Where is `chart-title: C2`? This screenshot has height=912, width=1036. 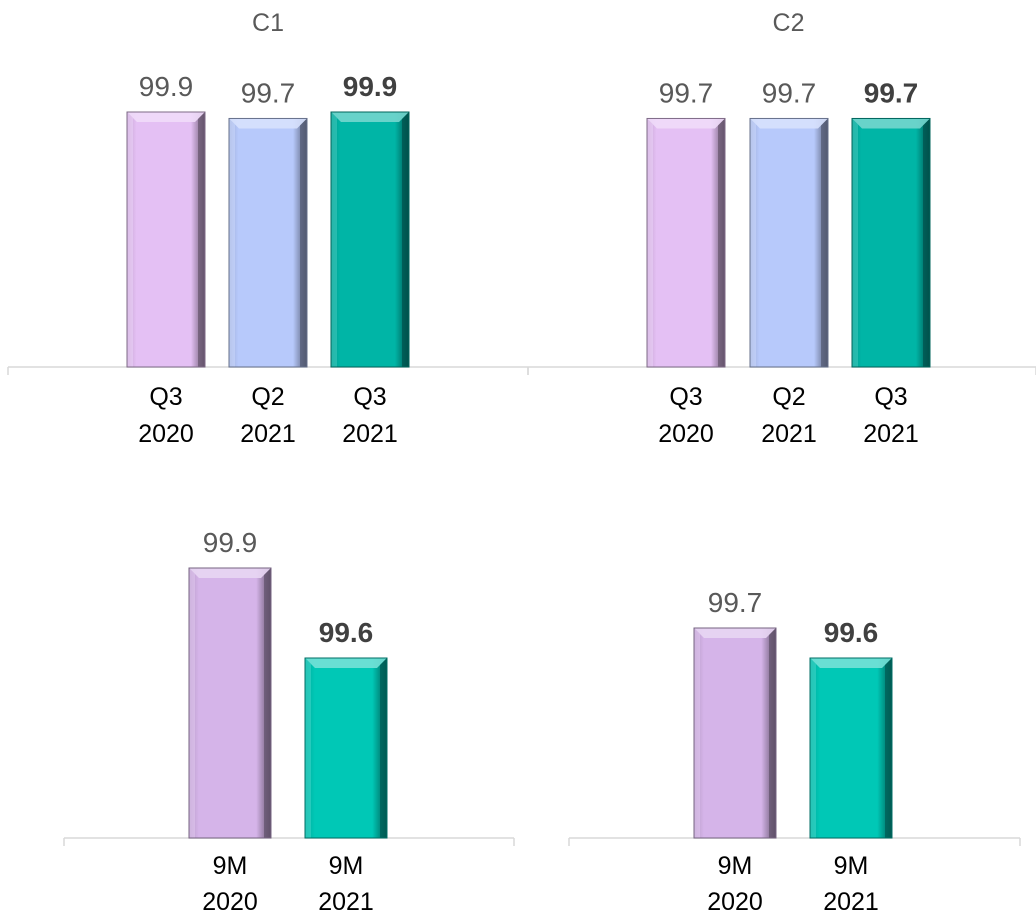 chart-title: C2 is located at coordinates (789, 23).